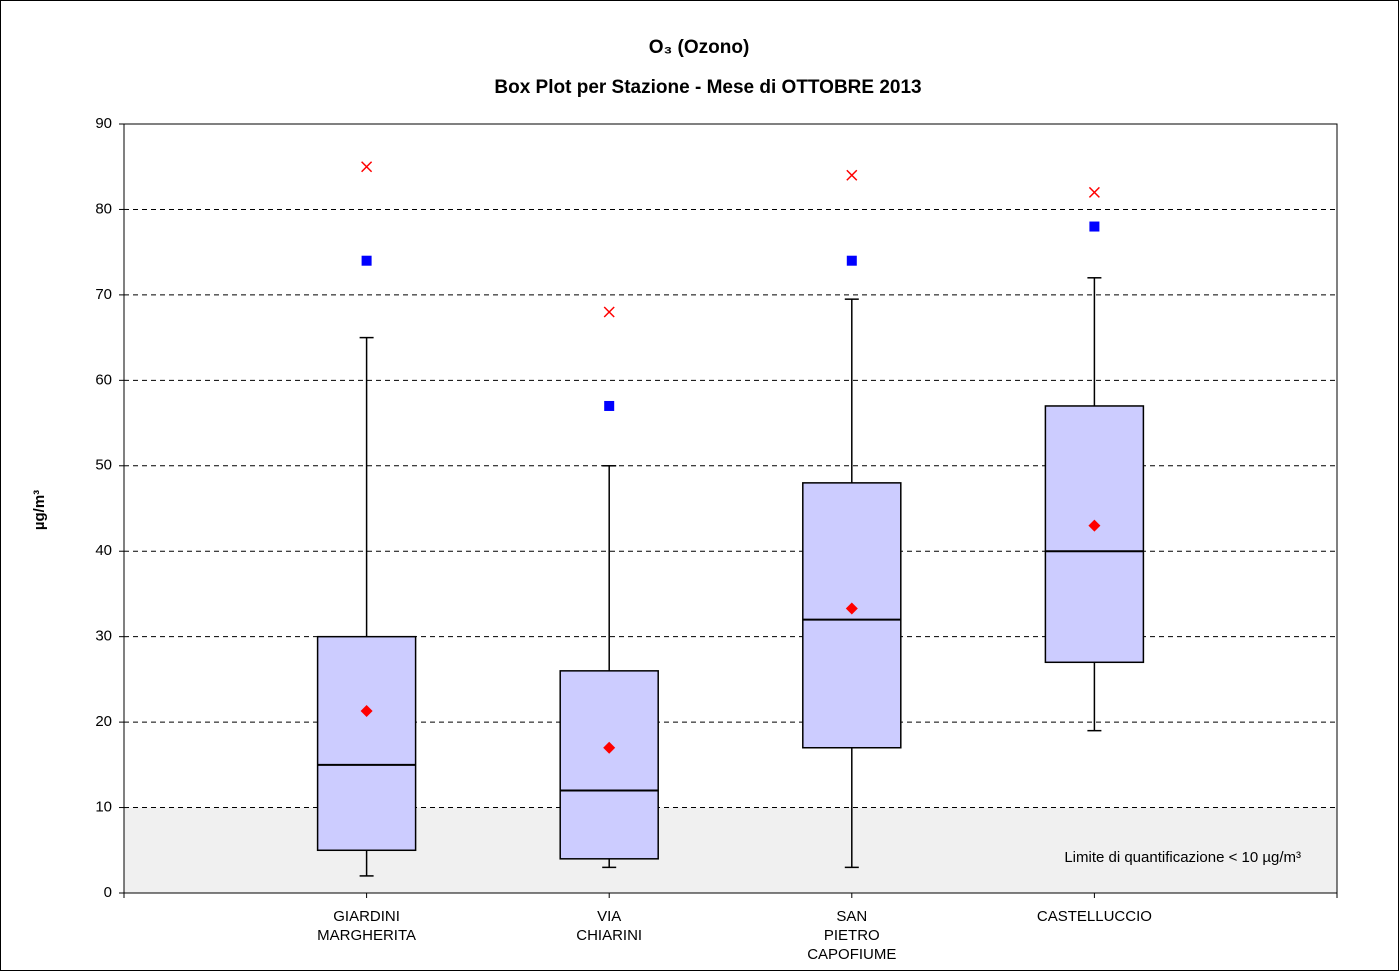 Image resolution: width=1399 pixels, height=971 pixels. What do you see at coordinates (103, 294) in the screenshot?
I see `y-tick-label: 70` at bounding box center [103, 294].